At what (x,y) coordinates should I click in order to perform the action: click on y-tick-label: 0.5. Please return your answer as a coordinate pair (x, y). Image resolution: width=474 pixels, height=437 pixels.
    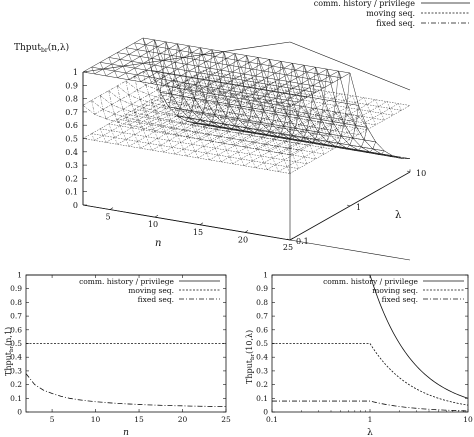
    Looking at the image, I should click on (16, 343).